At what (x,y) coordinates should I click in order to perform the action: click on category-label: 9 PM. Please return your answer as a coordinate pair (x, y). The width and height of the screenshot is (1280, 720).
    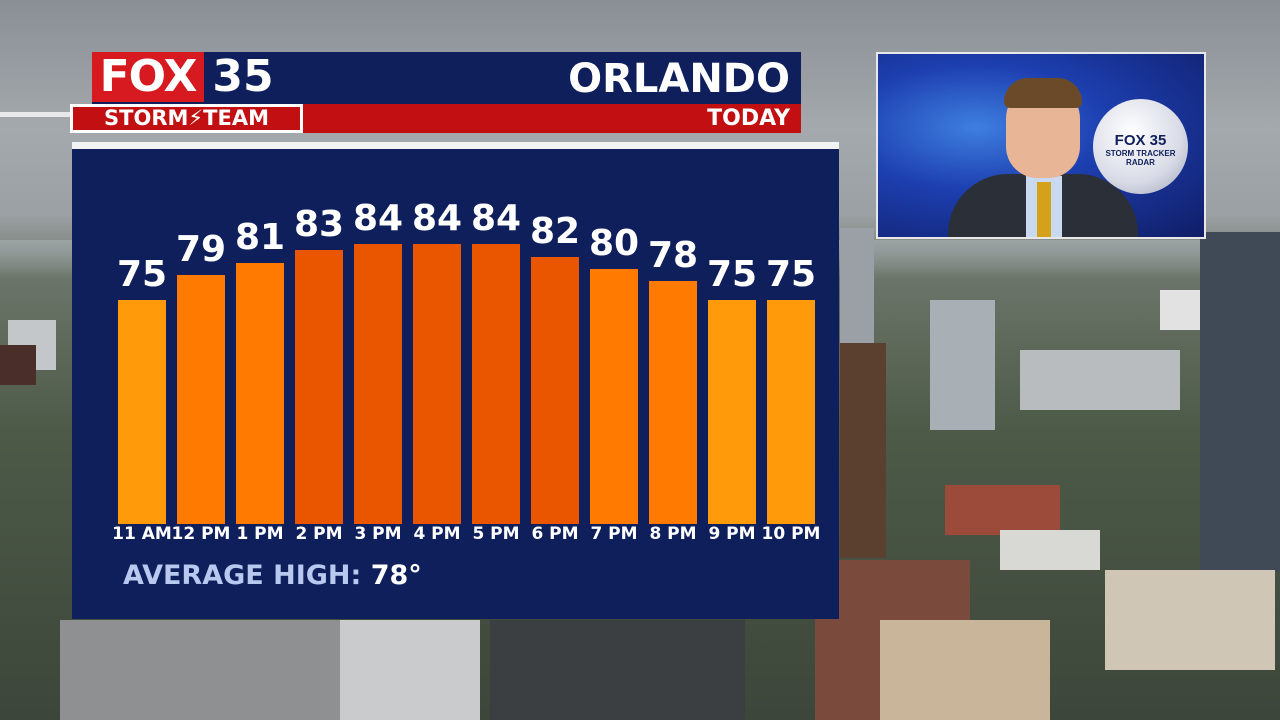
    Looking at the image, I should click on (732, 534).